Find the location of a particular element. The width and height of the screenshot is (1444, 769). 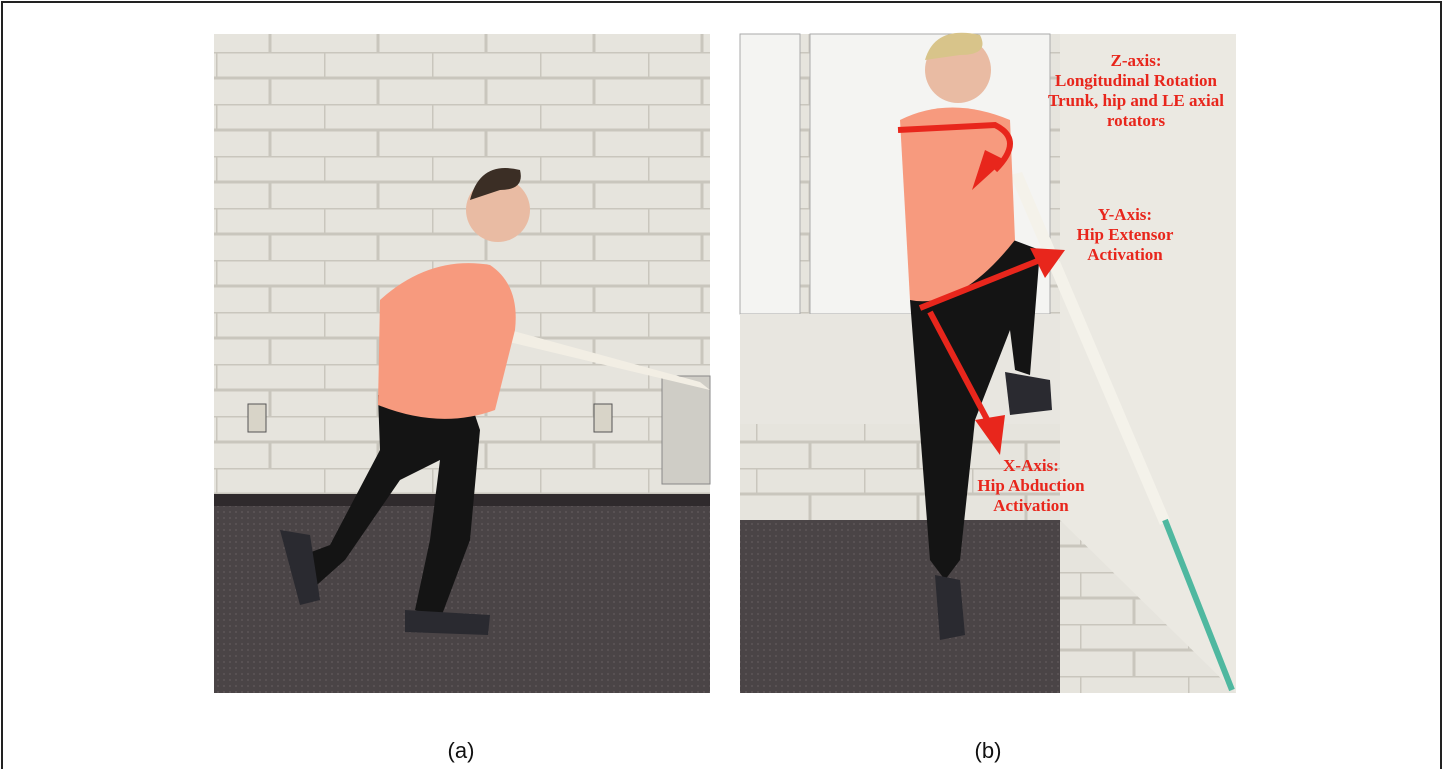

axis-annotation: Y-Axis: is located at coordinates (1125, 214).